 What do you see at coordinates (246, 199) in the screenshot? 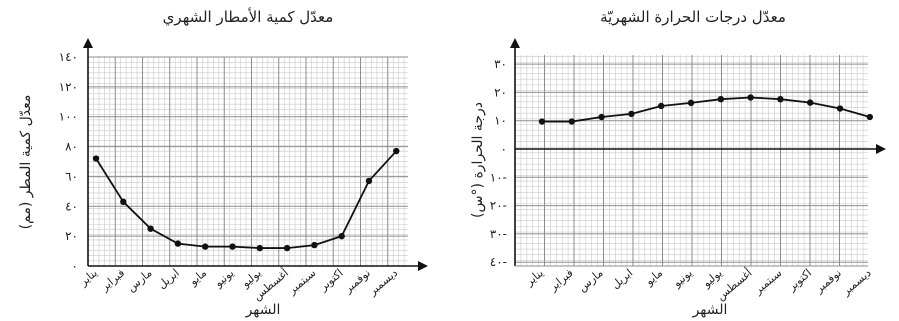
I see `rainfall-line` at bounding box center [246, 199].